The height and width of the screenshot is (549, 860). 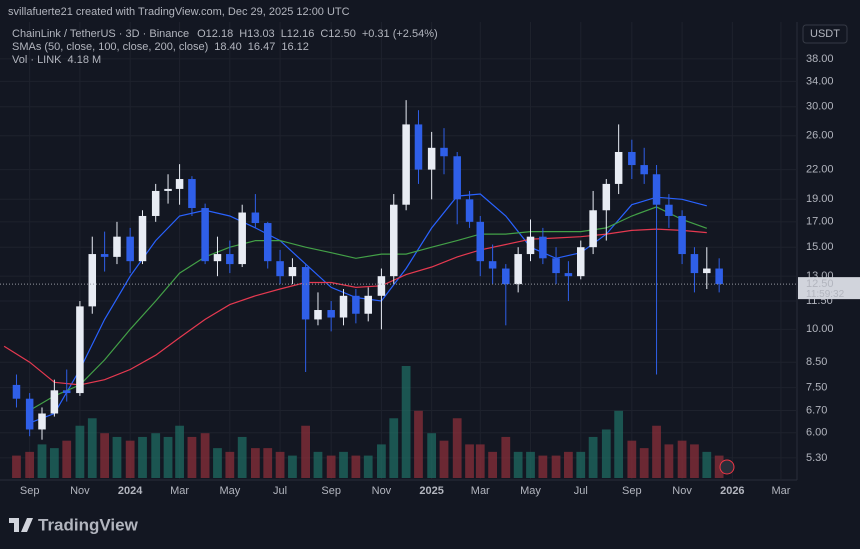 I want to click on ohlc-value: +0.31 (+2.54%), so click(x=400, y=34).